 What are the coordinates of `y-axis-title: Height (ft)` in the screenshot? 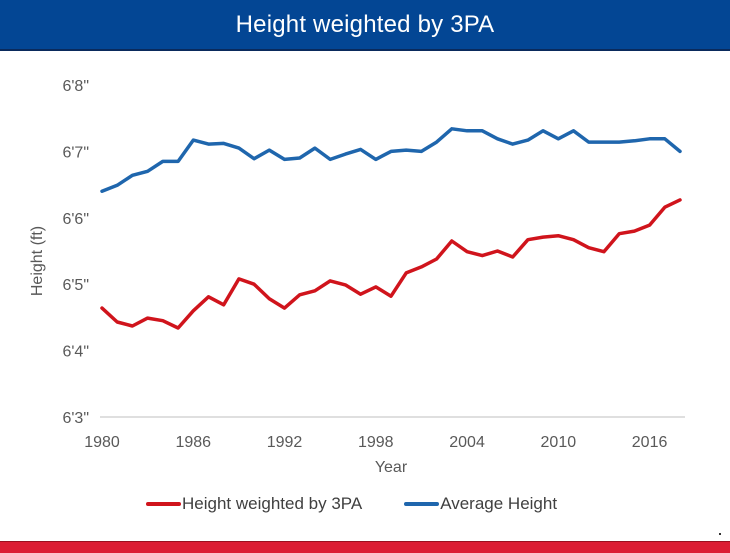 It's located at (37, 261).